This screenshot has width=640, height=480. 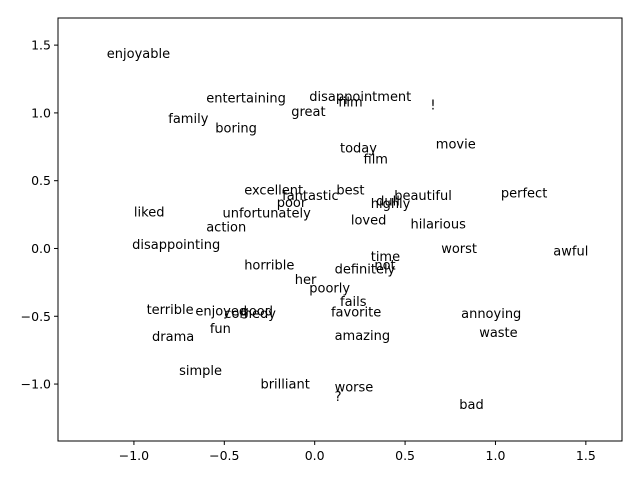 I want to click on word-point: beautiful, so click(x=423, y=196).